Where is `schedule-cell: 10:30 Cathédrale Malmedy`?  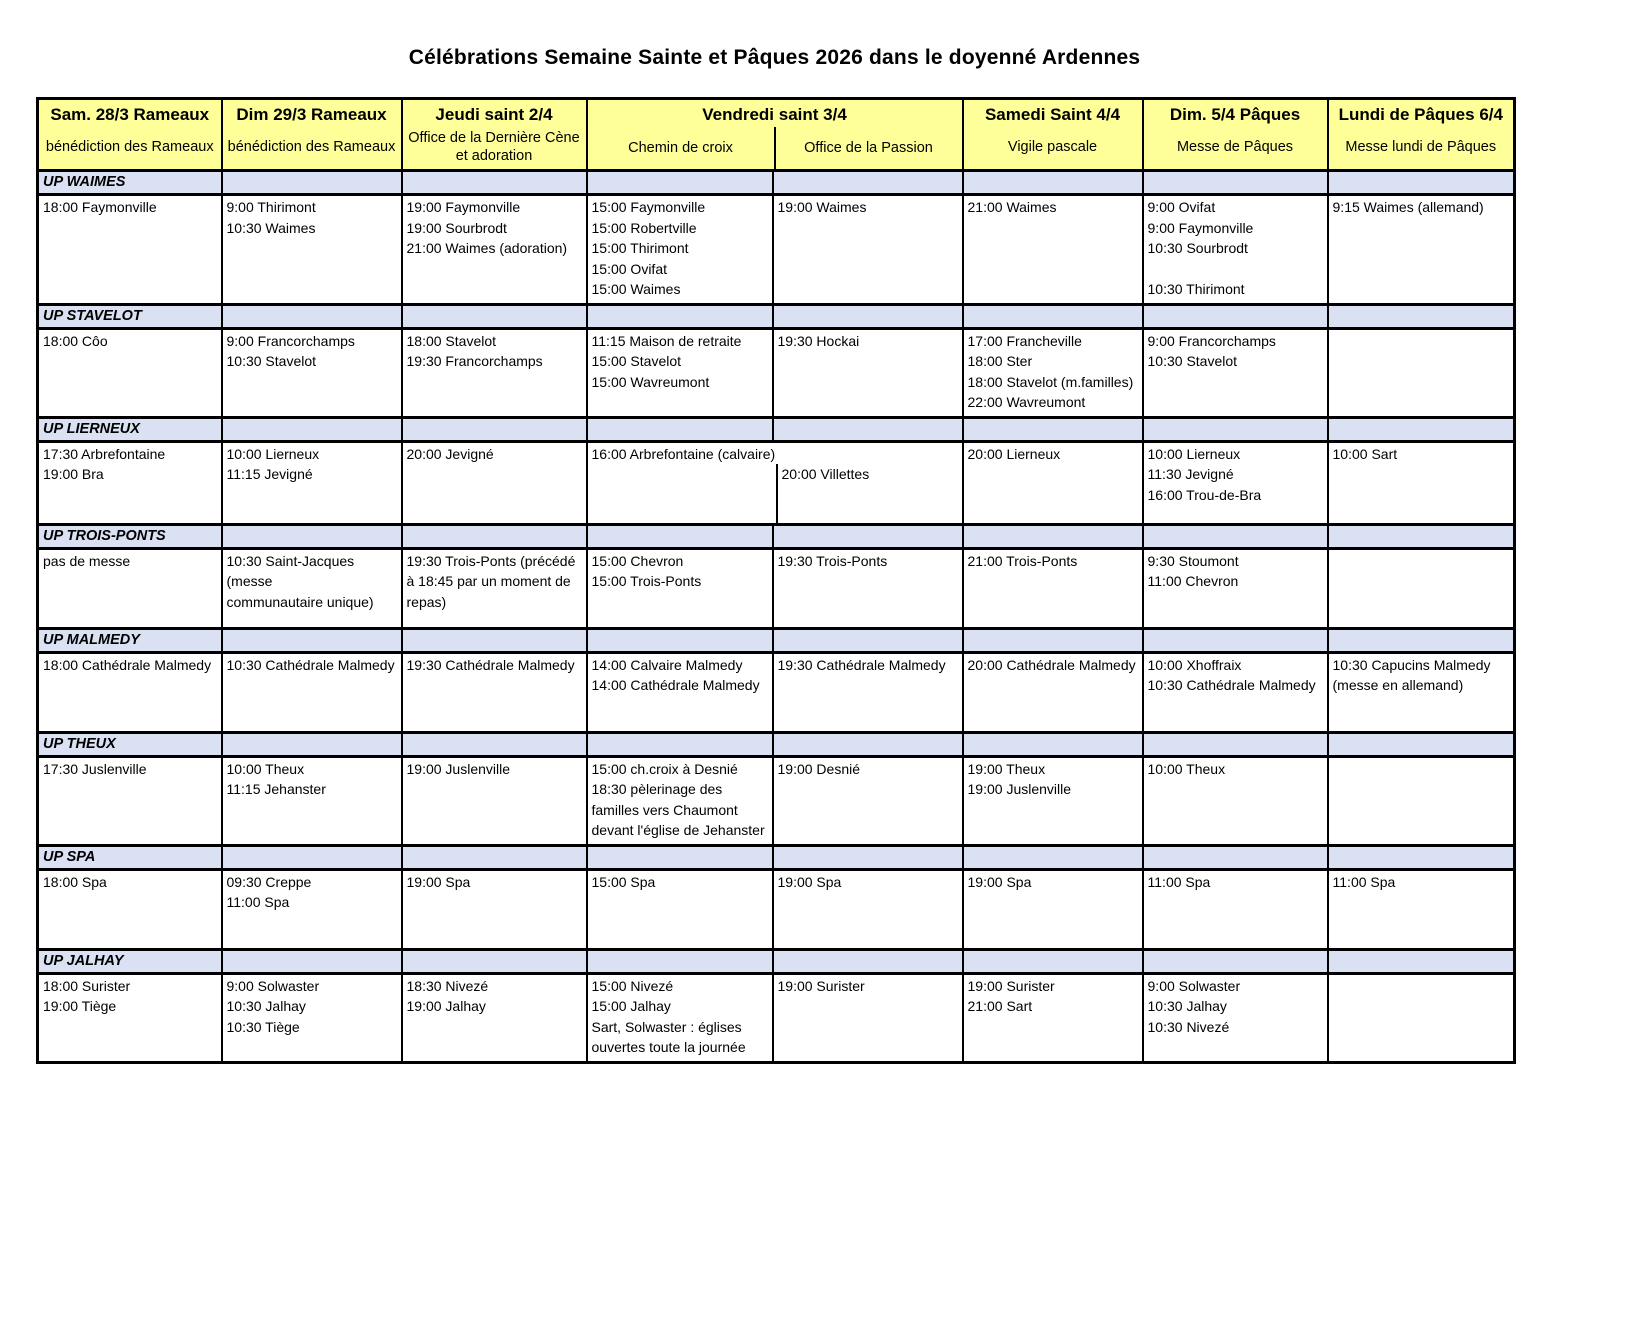 schedule-cell: 10:30 Cathédrale Malmedy is located at coordinates (311, 692).